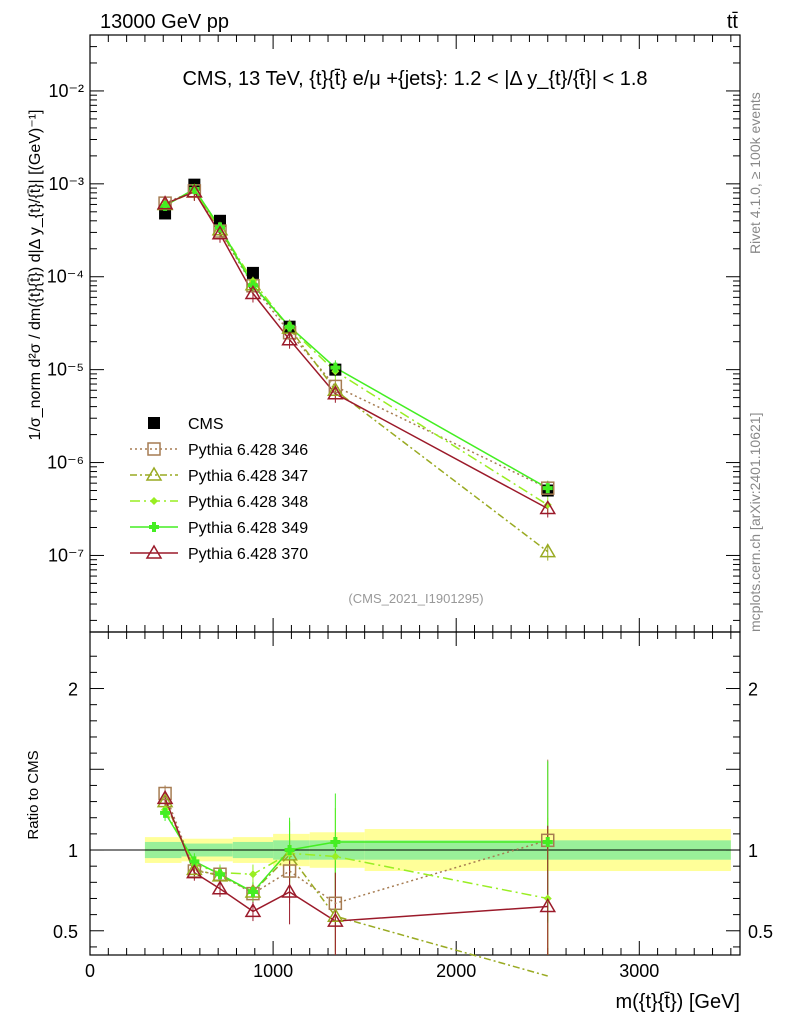 The height and width of the screenshot is (1024, 786). Describe the element at coordinates (65, 370) in the screenshot. I see `y-tick-label: 10⁻⁵` at that location.